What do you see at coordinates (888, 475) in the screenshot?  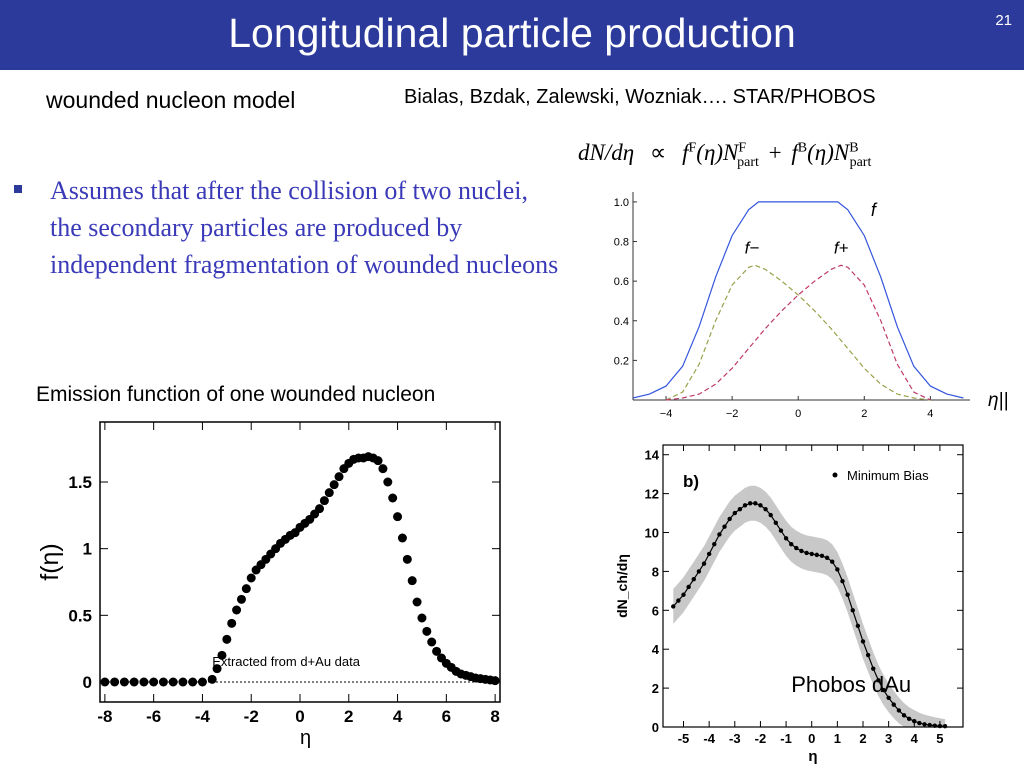 I see `legend-label: Minimum Bias` at bounding box center [888, 475].